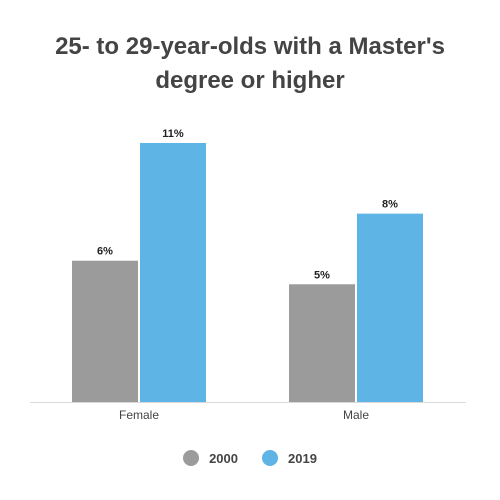  Describe the element at coordinates (173, 134) in the screenshot. I see `data-label-female-2019: 11%` at that location.